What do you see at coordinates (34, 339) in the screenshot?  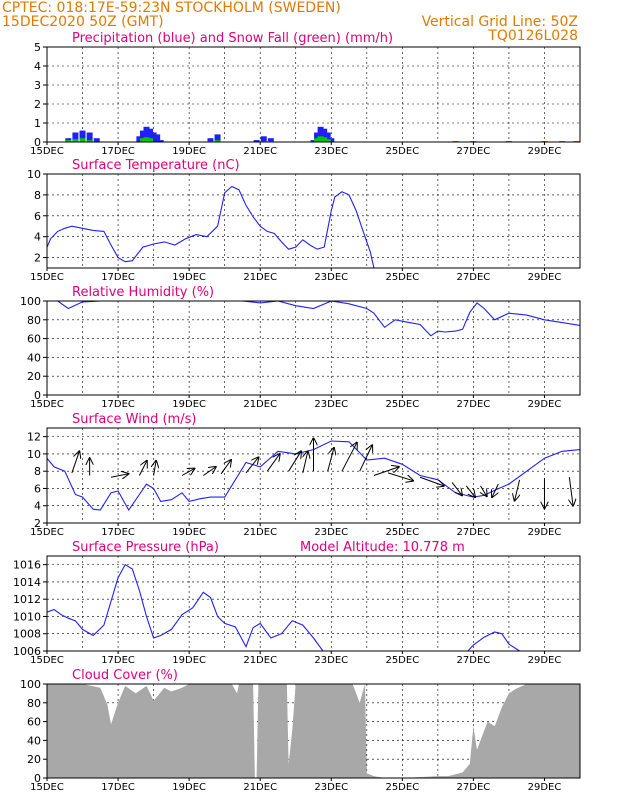 I see `y-tick-label: 60` at bounding box center [34, 339].